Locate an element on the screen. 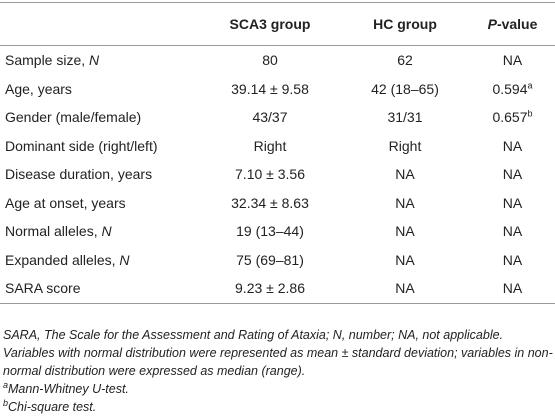 The width and height of the screenshot is (555, 416). footnote-mark: a is located at coordinates (6, 384).